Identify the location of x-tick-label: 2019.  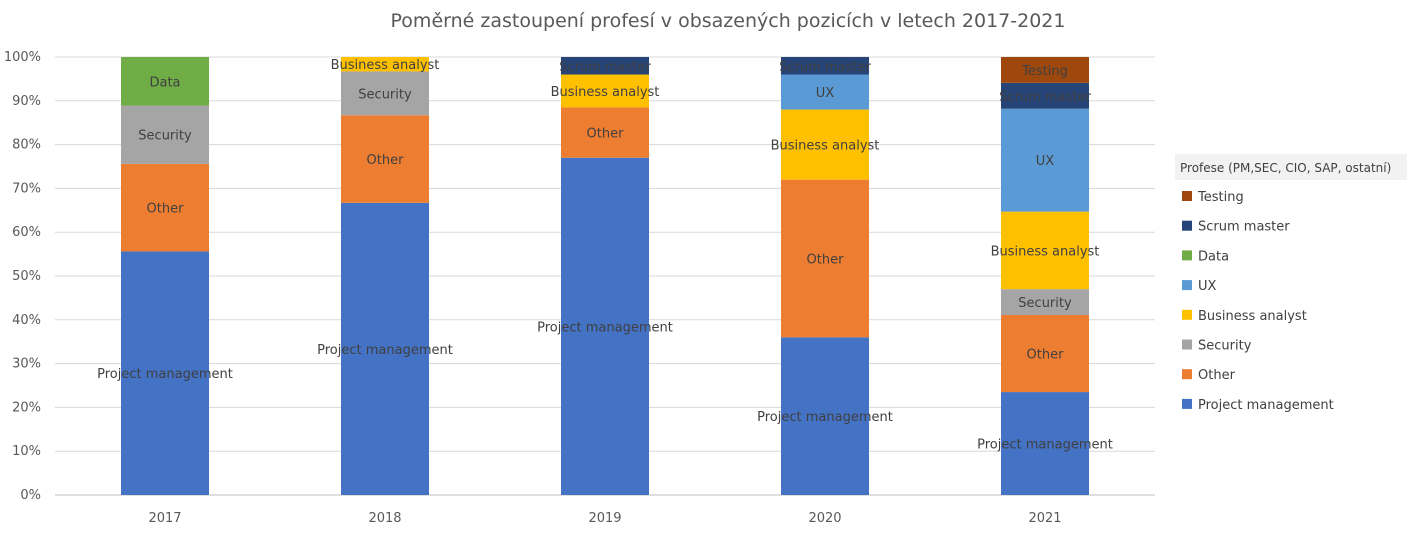
(604, 518).